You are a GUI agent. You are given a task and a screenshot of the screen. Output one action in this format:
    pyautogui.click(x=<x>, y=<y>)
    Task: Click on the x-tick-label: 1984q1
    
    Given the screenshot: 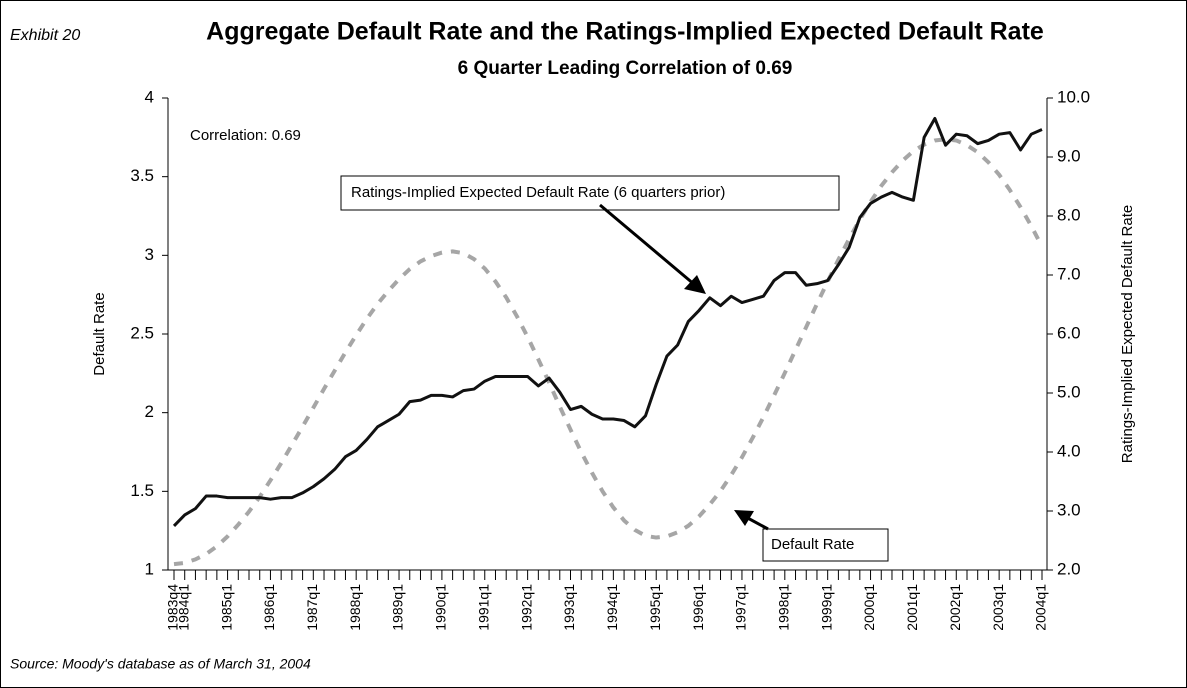 What is the action you would take?
    pyautogui.click(x=183, y=607)
    